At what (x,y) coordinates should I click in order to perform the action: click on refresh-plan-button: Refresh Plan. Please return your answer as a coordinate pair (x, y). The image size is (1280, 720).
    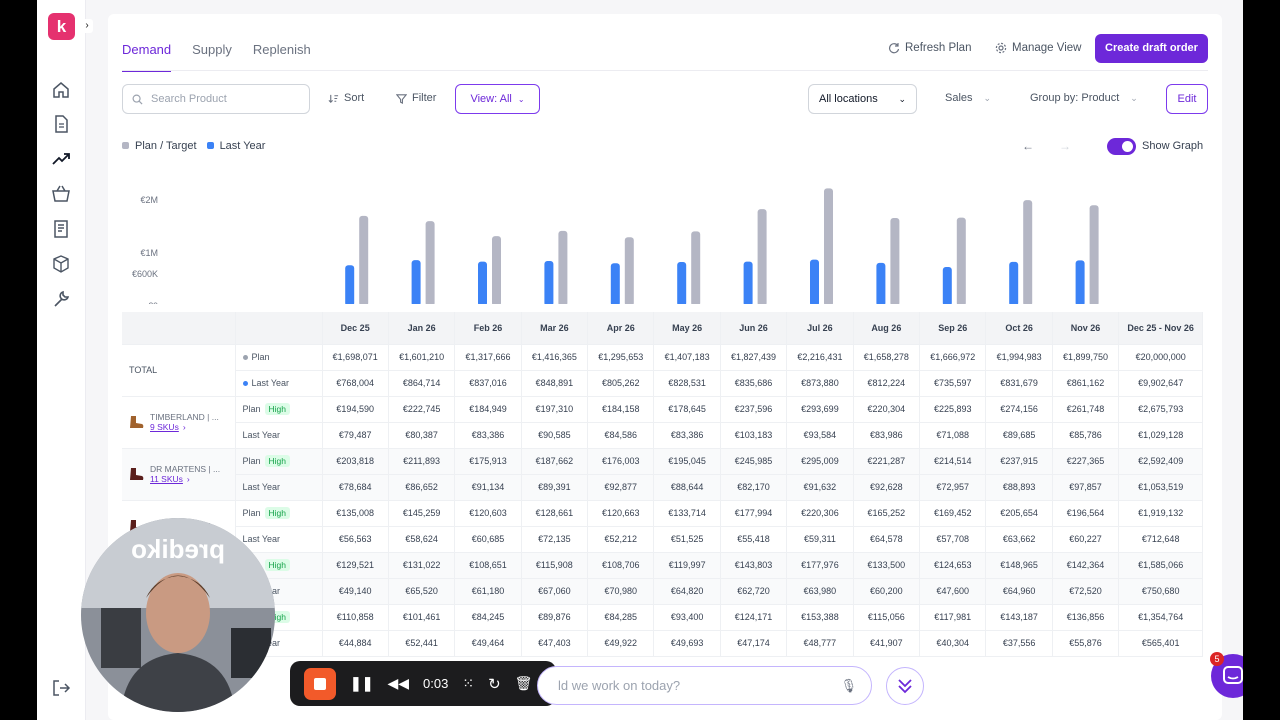
    Looking at the image, I should click on (929, 48).